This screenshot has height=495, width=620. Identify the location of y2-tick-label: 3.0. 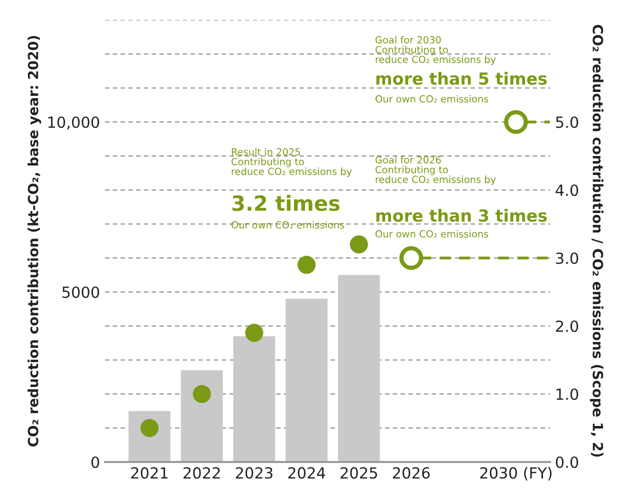
(567, 258).